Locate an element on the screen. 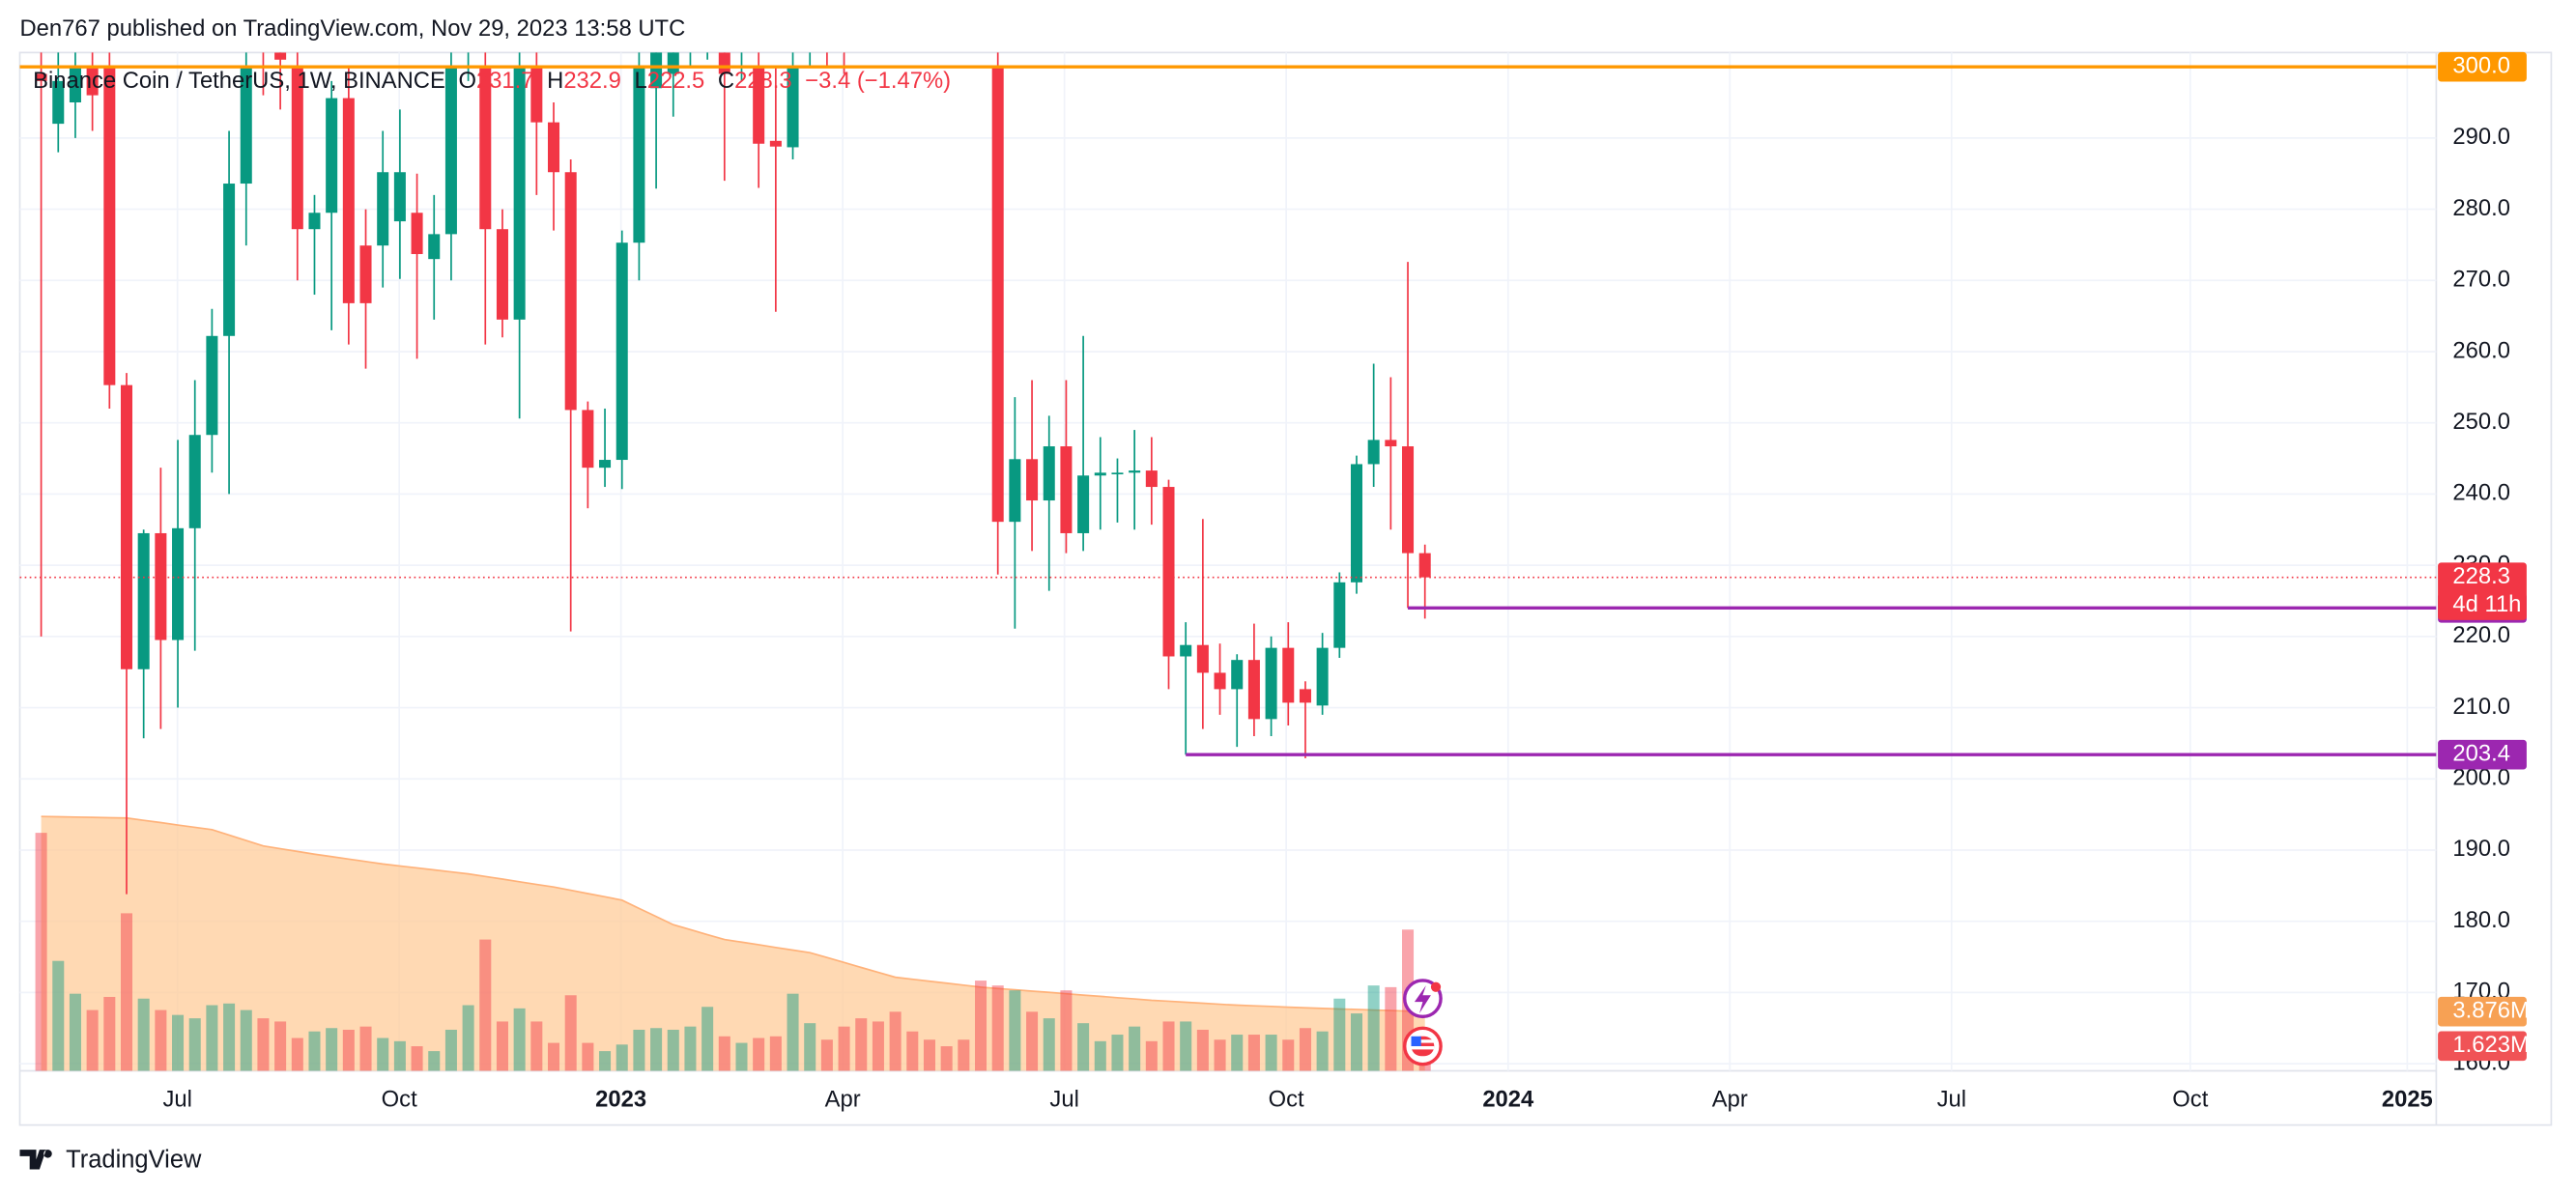  flag-stripe is located at coordinates (1423, 1041).